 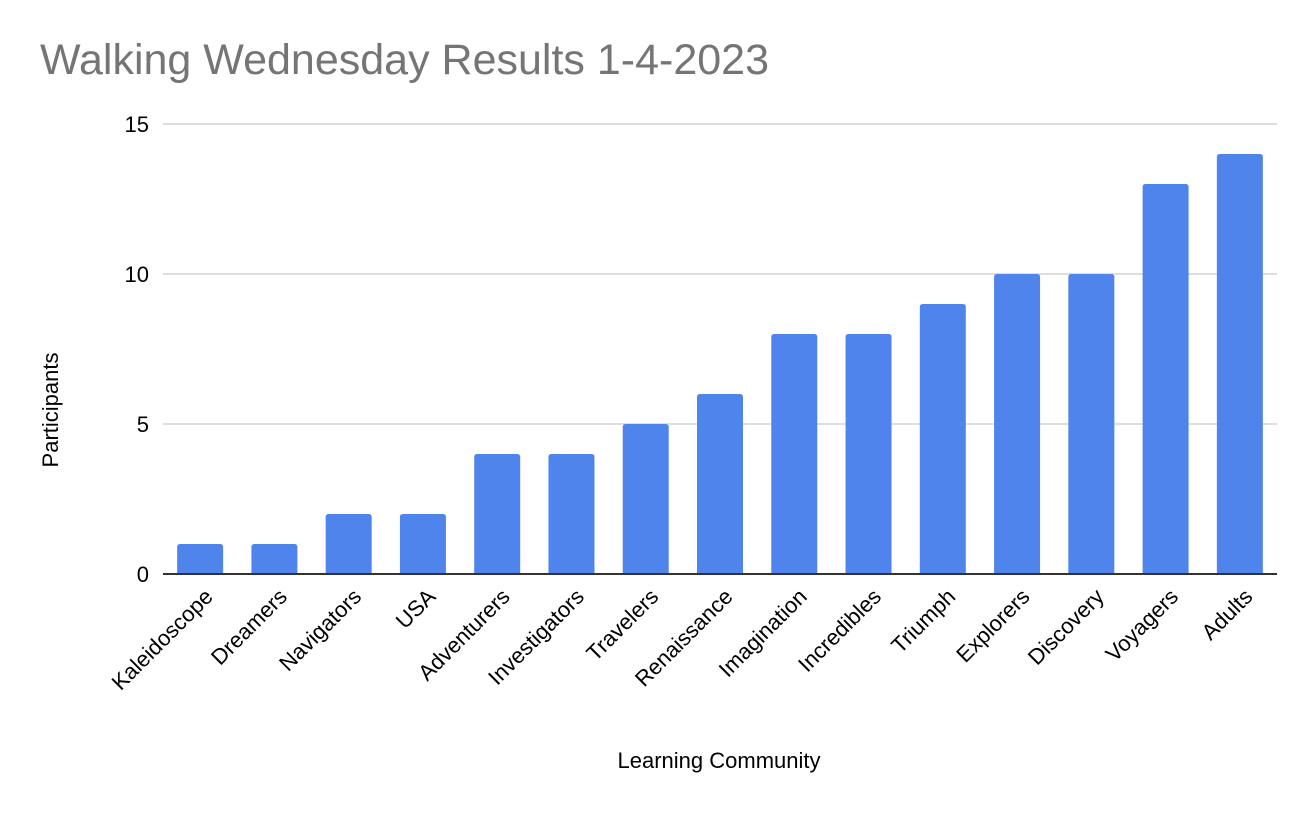 I want to click on x-tick-label: Triumph, so click(x=923, y=621).